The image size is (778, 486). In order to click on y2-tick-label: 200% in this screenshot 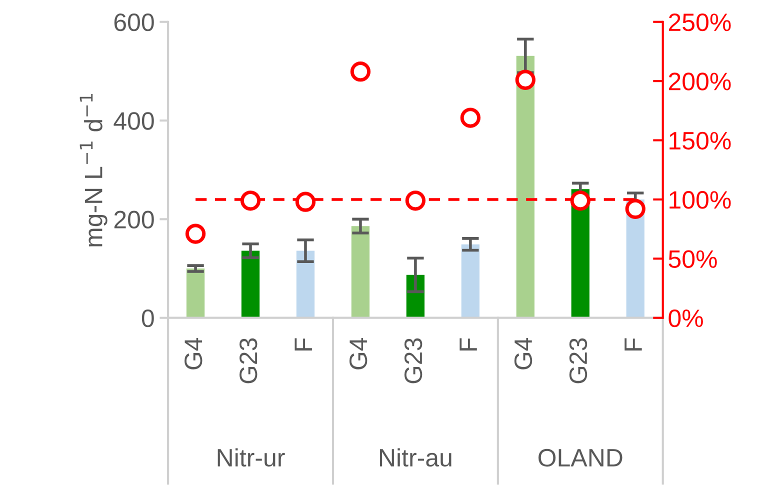, I will do `click(699, 81)`.